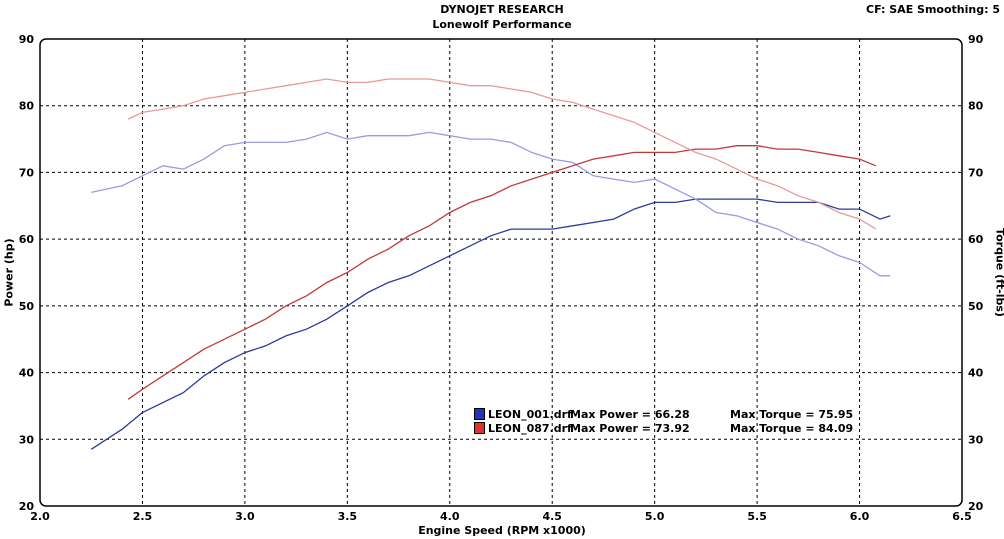 The image size is (1004, 539). What do you see at coordinates (976, 439) in the screenshot?
I see `y2-tick-label: 30` at bounding box center [976, 439].